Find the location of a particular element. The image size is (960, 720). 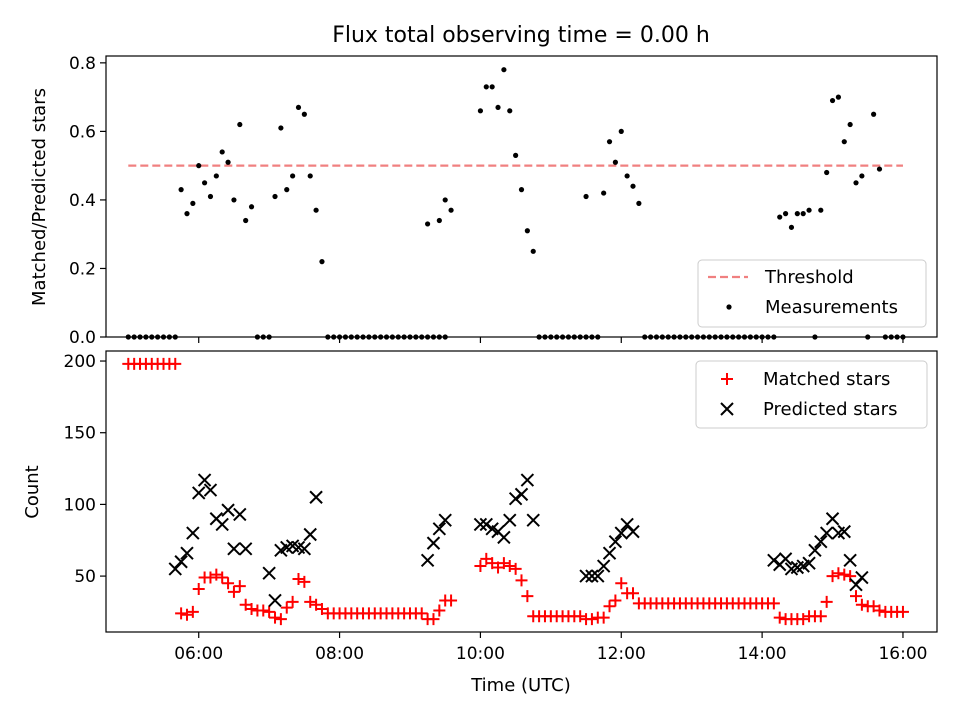

predicted-legend-swatch is located at coordinates (727, 409).